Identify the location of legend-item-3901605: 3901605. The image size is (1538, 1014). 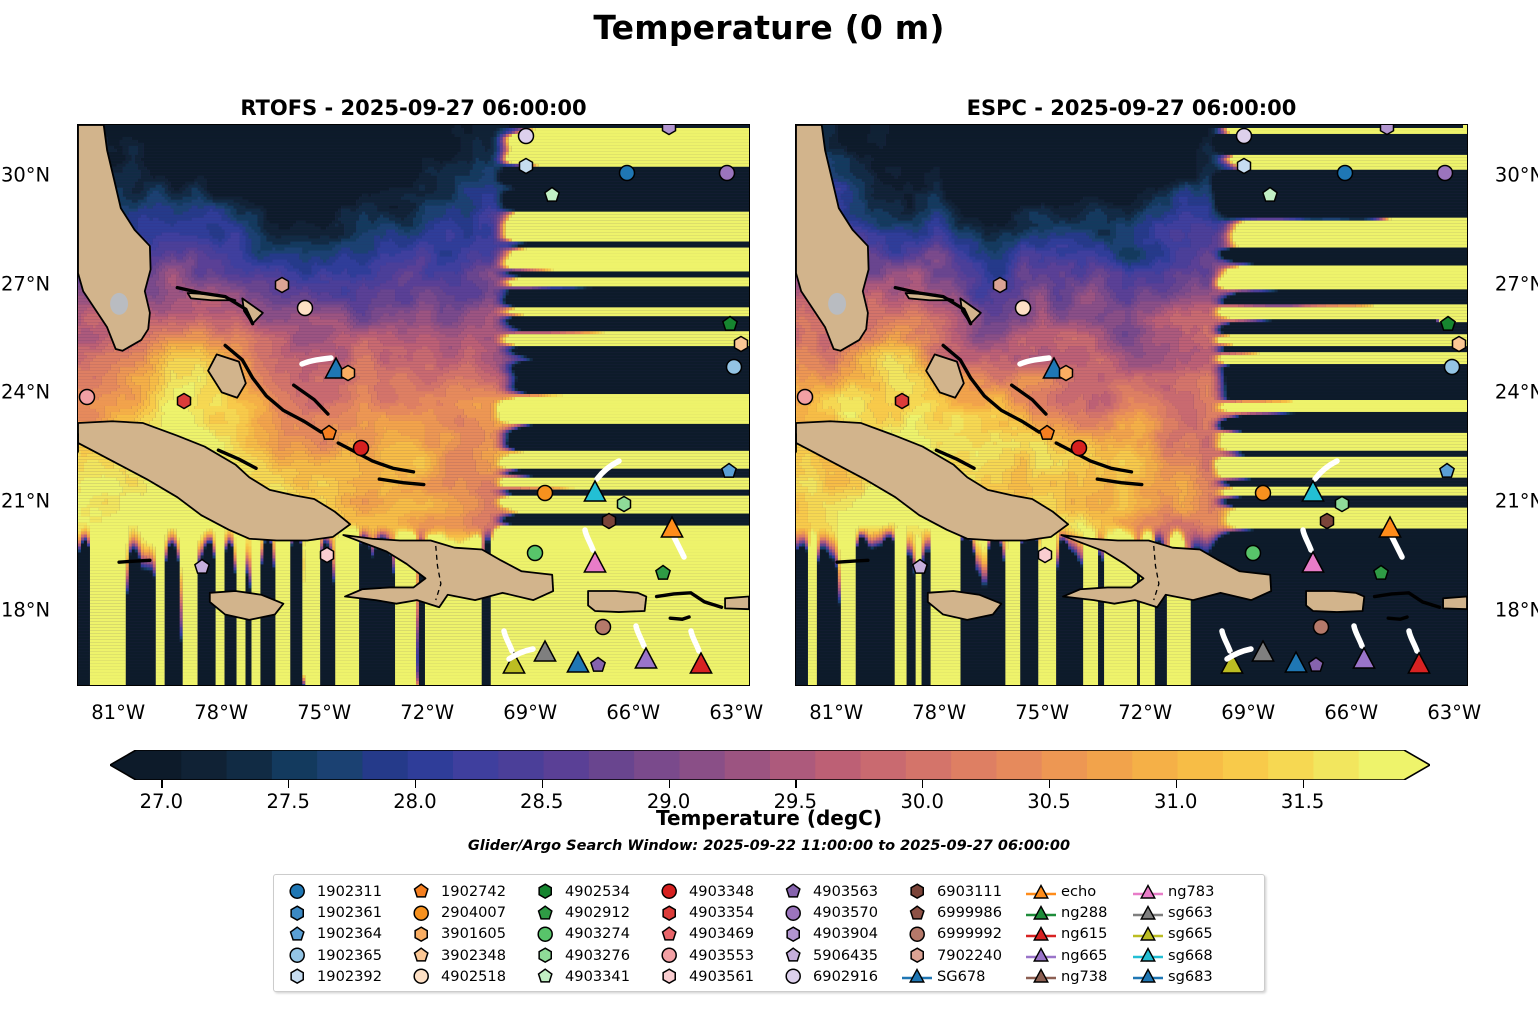
(466, 933).